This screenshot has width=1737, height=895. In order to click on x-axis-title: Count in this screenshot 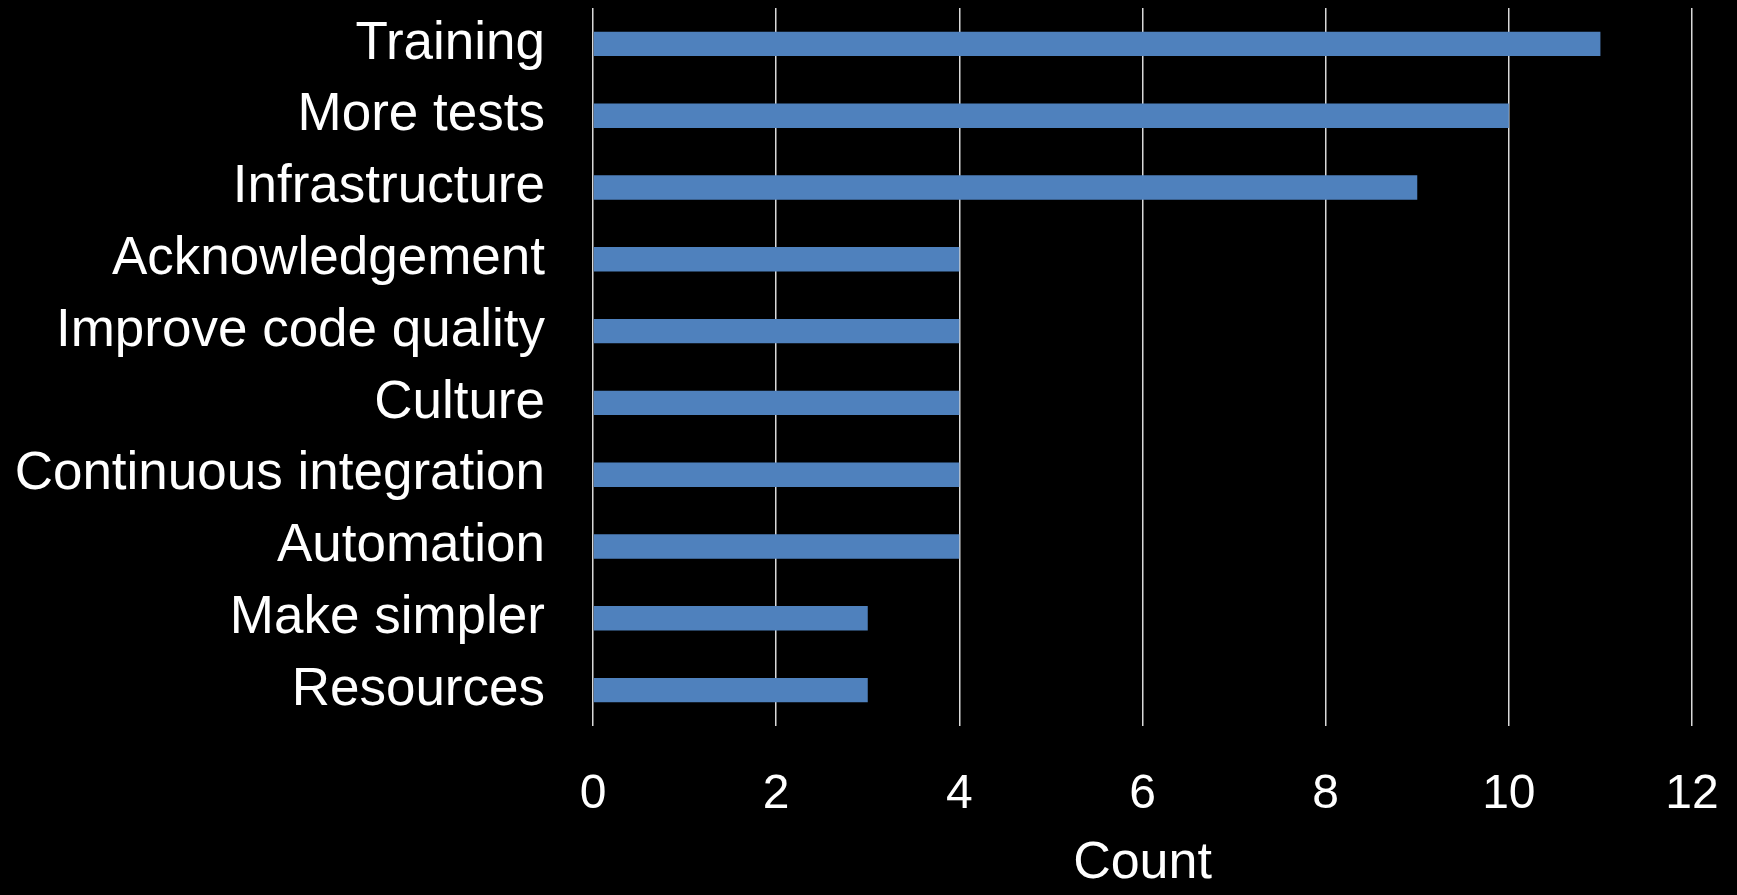, I will do `click(1143, 860)`.